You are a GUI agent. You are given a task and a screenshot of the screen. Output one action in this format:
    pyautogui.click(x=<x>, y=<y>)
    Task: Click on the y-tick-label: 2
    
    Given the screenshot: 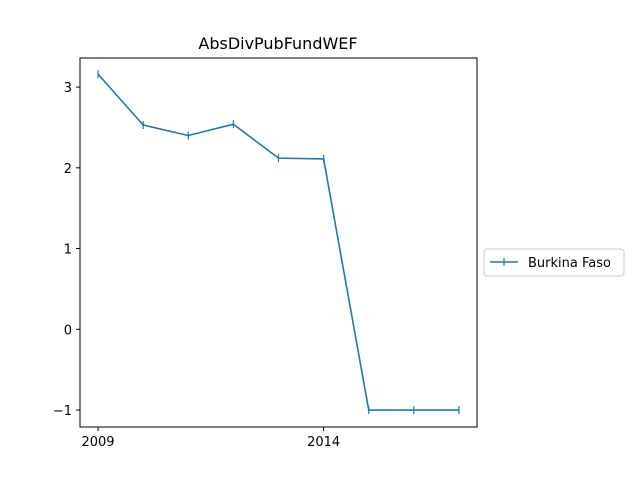 What is the action you would take?
    pyautogui.click(x=68, y=169)
    